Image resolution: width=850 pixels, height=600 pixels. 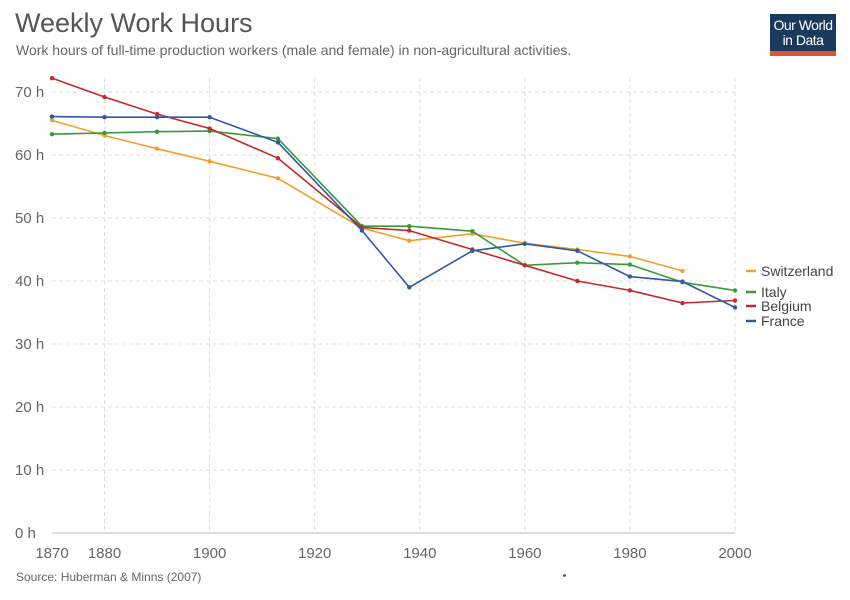 I want to click on x-tick-label: 1980, so click(x=629, y=553).